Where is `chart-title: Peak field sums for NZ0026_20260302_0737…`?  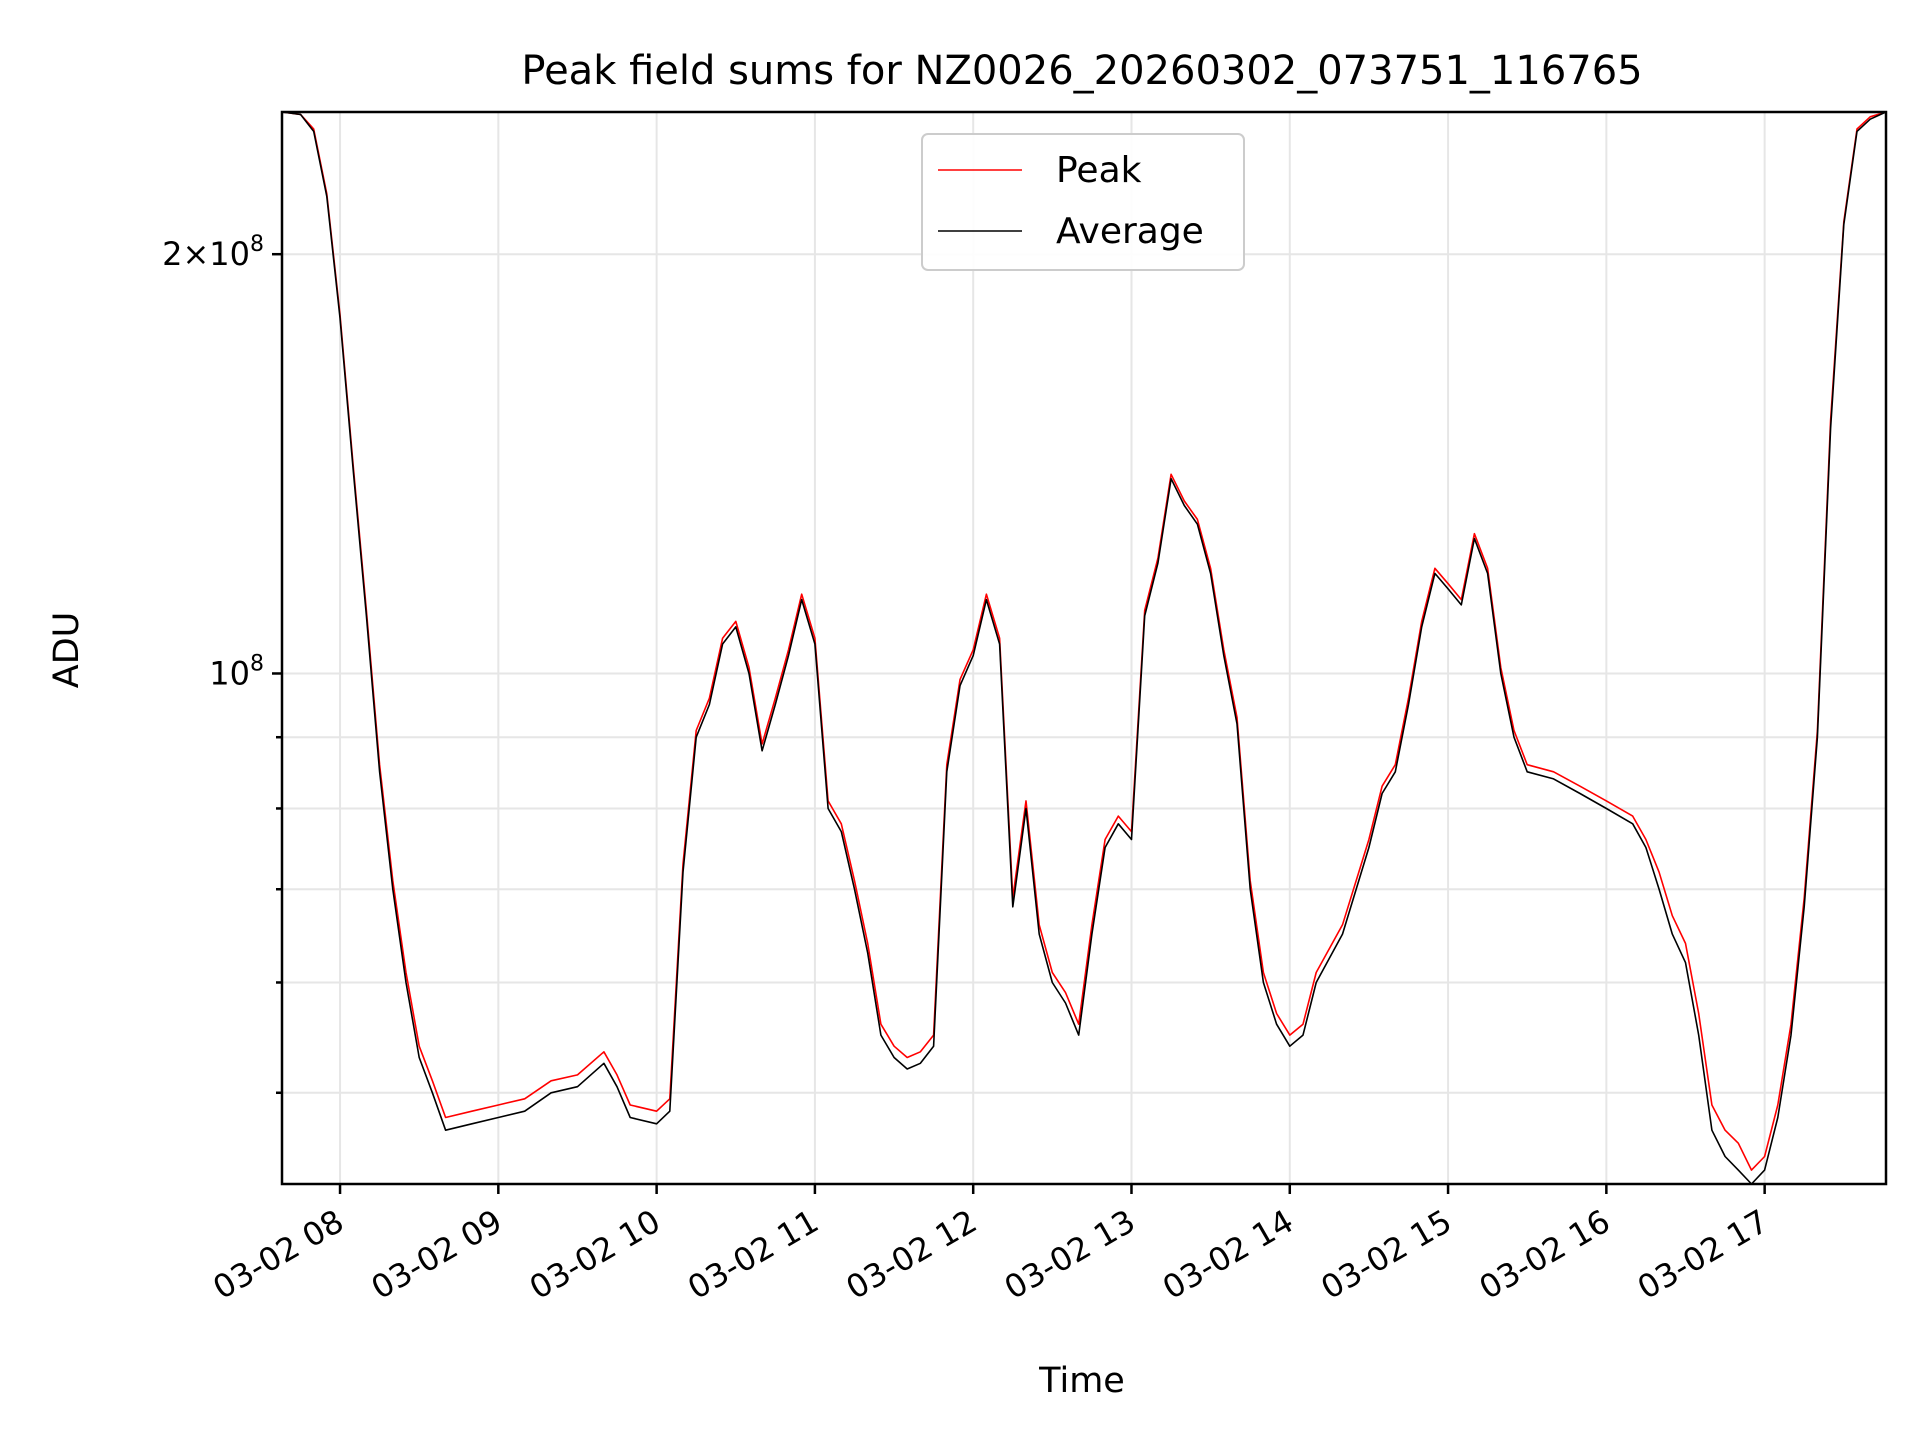
chart-title: Peak field sums for NZ0026_20260302_0737… is located at coordinates (1081, 71).